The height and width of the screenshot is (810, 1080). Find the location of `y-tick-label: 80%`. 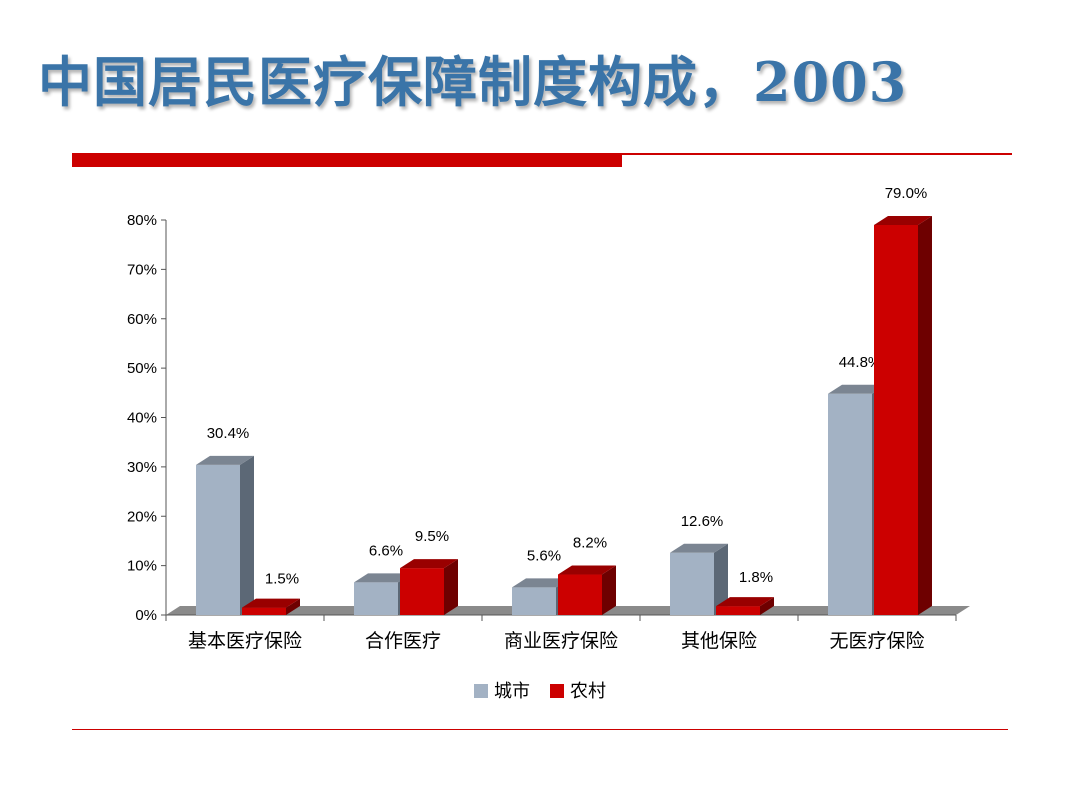

y-tick-label: 80% is located at coordinates (142, 220).